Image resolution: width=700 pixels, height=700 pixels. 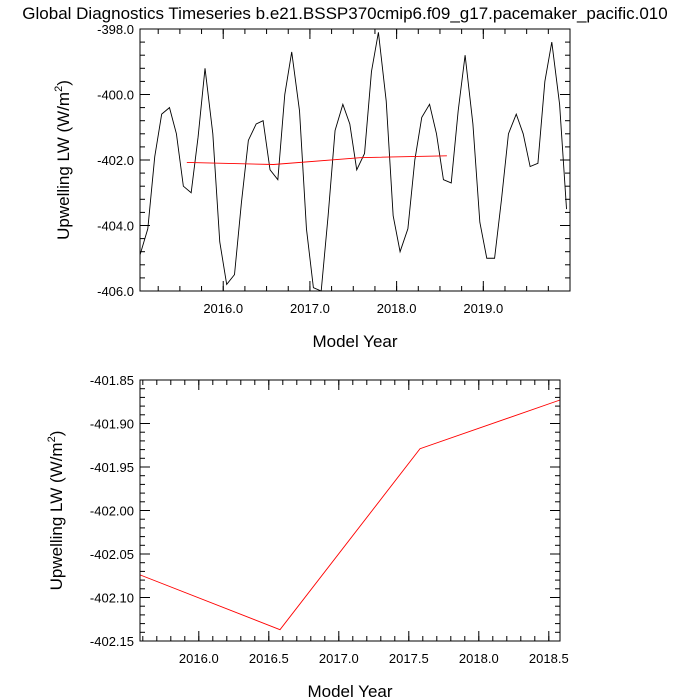 I want to click on y-tick-label: -401.90, so click(x=112, y=424).